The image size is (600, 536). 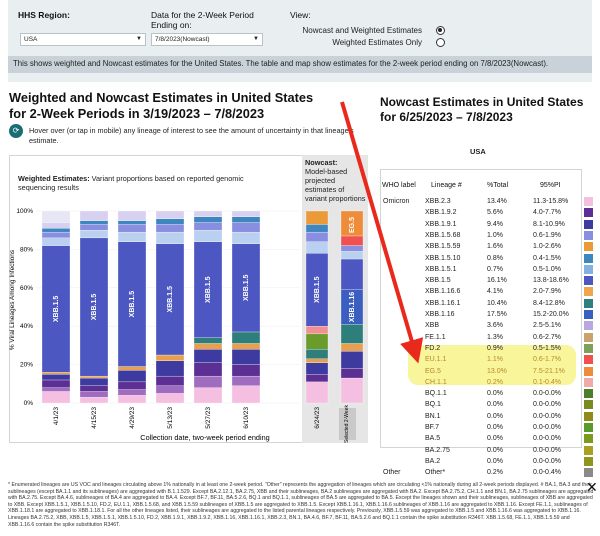 I want to click on table-row: XBB.1.5.10 0.8% 0.4-1.5%, so click(x=488, y=259).